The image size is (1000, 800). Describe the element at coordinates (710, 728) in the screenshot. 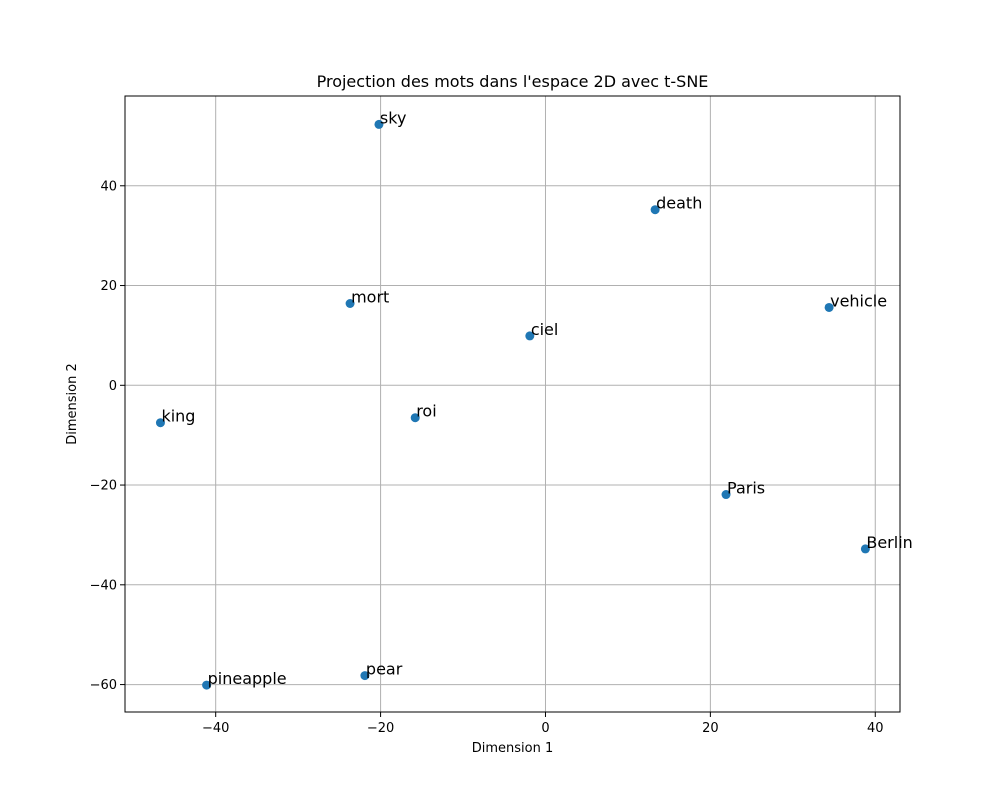

I see `x-tick-label: 20` at that location.